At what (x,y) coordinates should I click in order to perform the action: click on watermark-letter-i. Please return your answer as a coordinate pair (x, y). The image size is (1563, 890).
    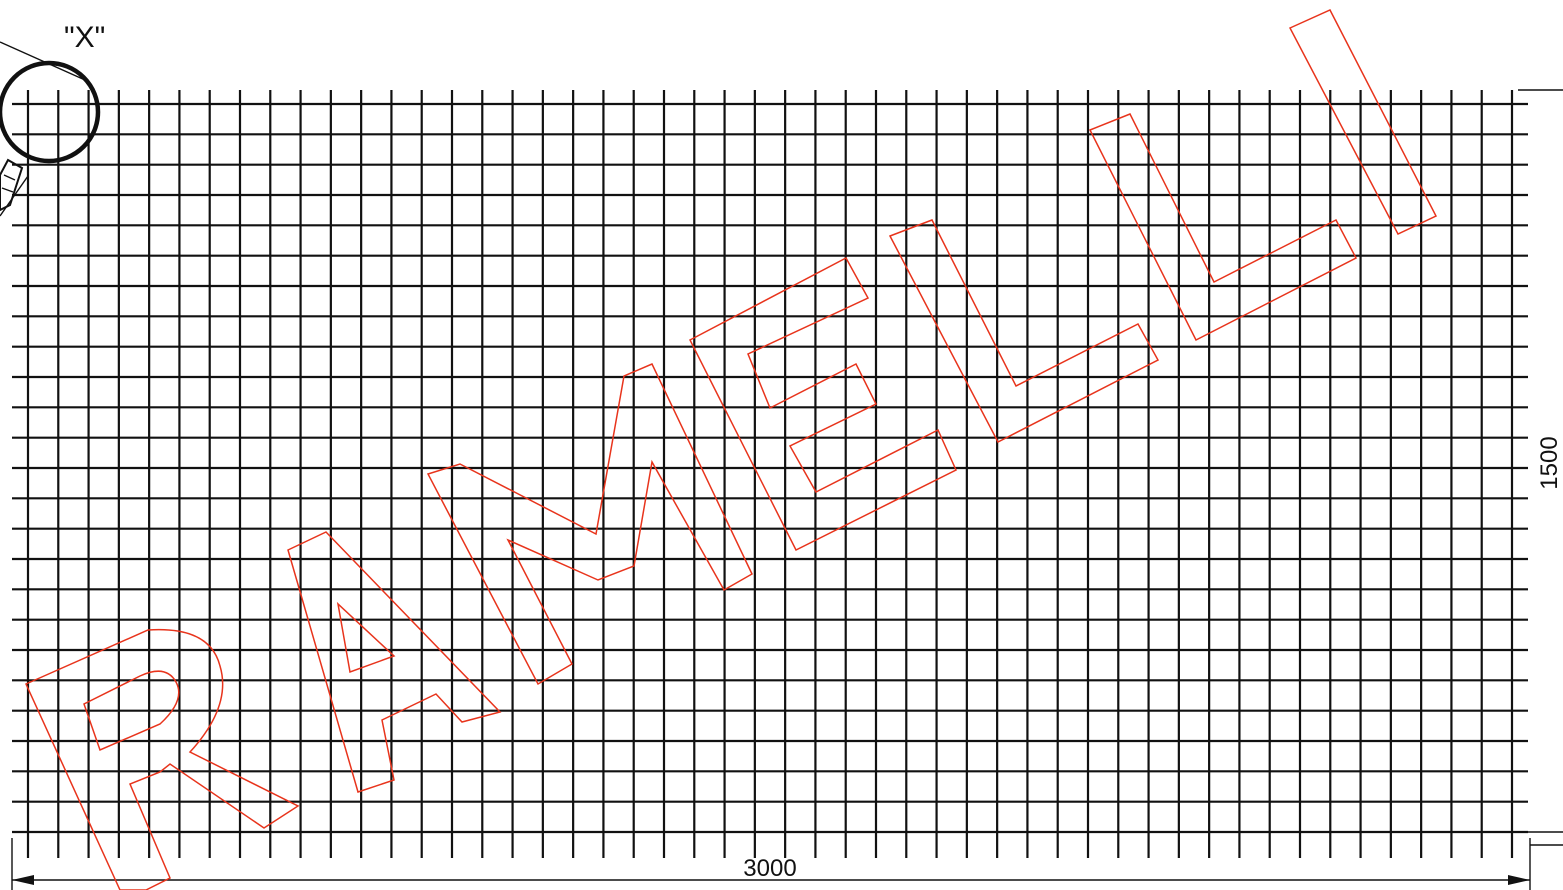
    Looking at the image, I should click on (1363, 122).